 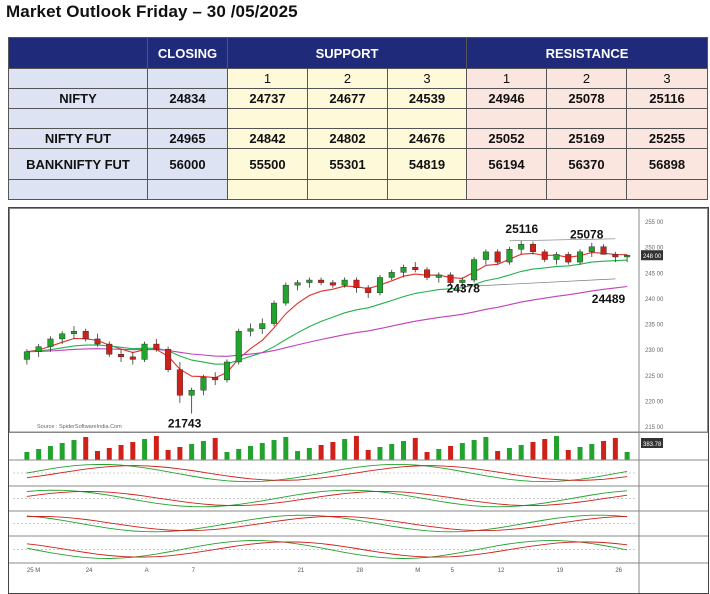 What do you see at coordinates (359, 571) in the screenshot?
I see `x-tick-label: 28` at bounding box center [359, 571].